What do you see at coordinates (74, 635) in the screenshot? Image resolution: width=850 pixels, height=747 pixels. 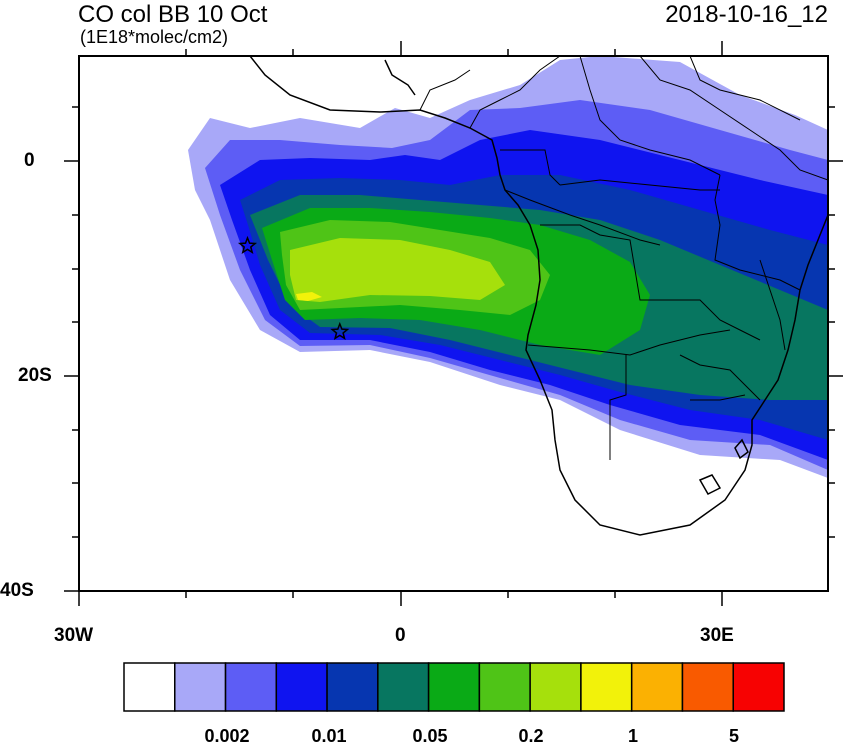 I see `lon-label-30w: 30W` at bounding box center [74, 635].